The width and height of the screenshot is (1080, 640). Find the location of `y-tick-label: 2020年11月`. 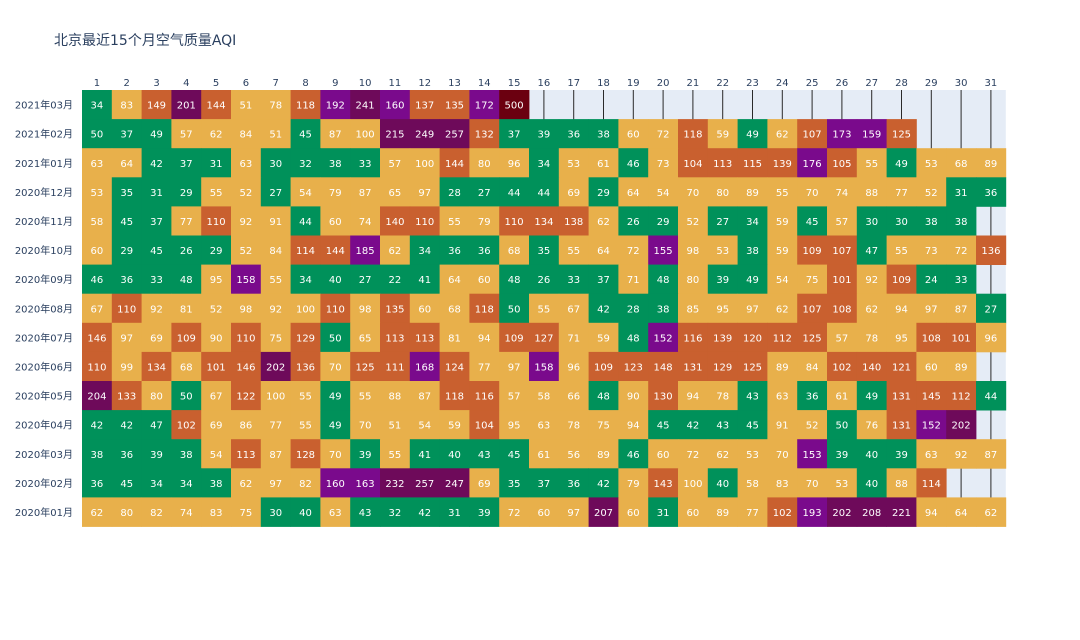

y-tick-label: 2020年11月 is located at coordinates (44, 221).